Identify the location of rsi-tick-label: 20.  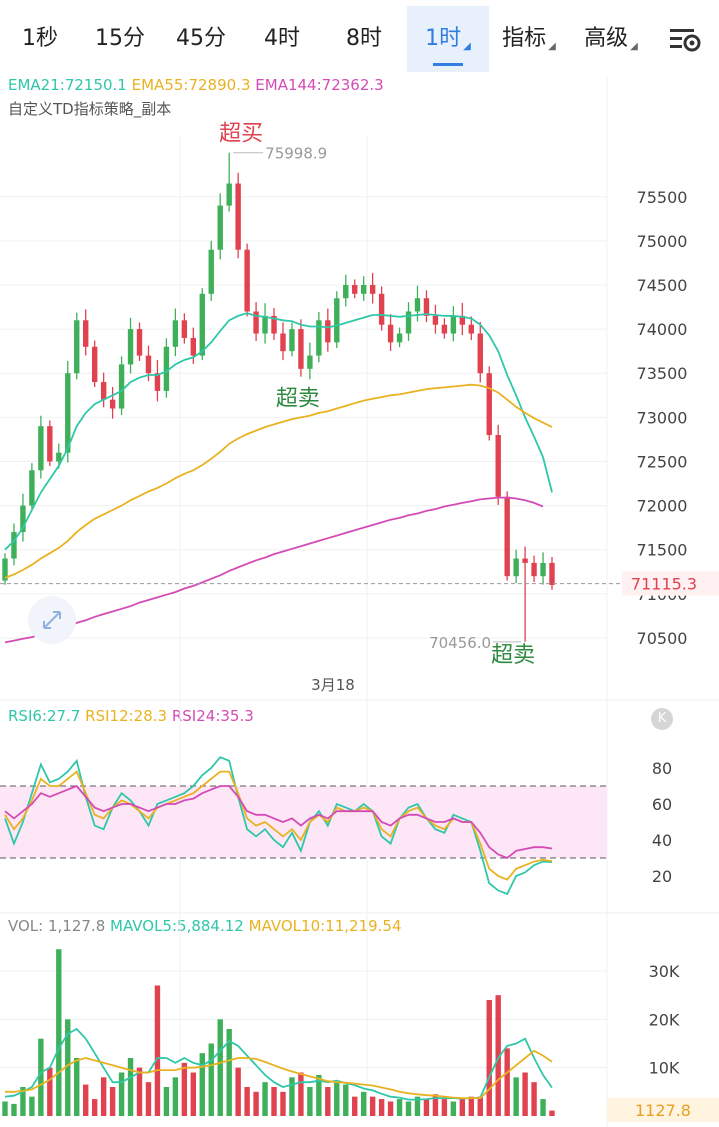
(662, 876).